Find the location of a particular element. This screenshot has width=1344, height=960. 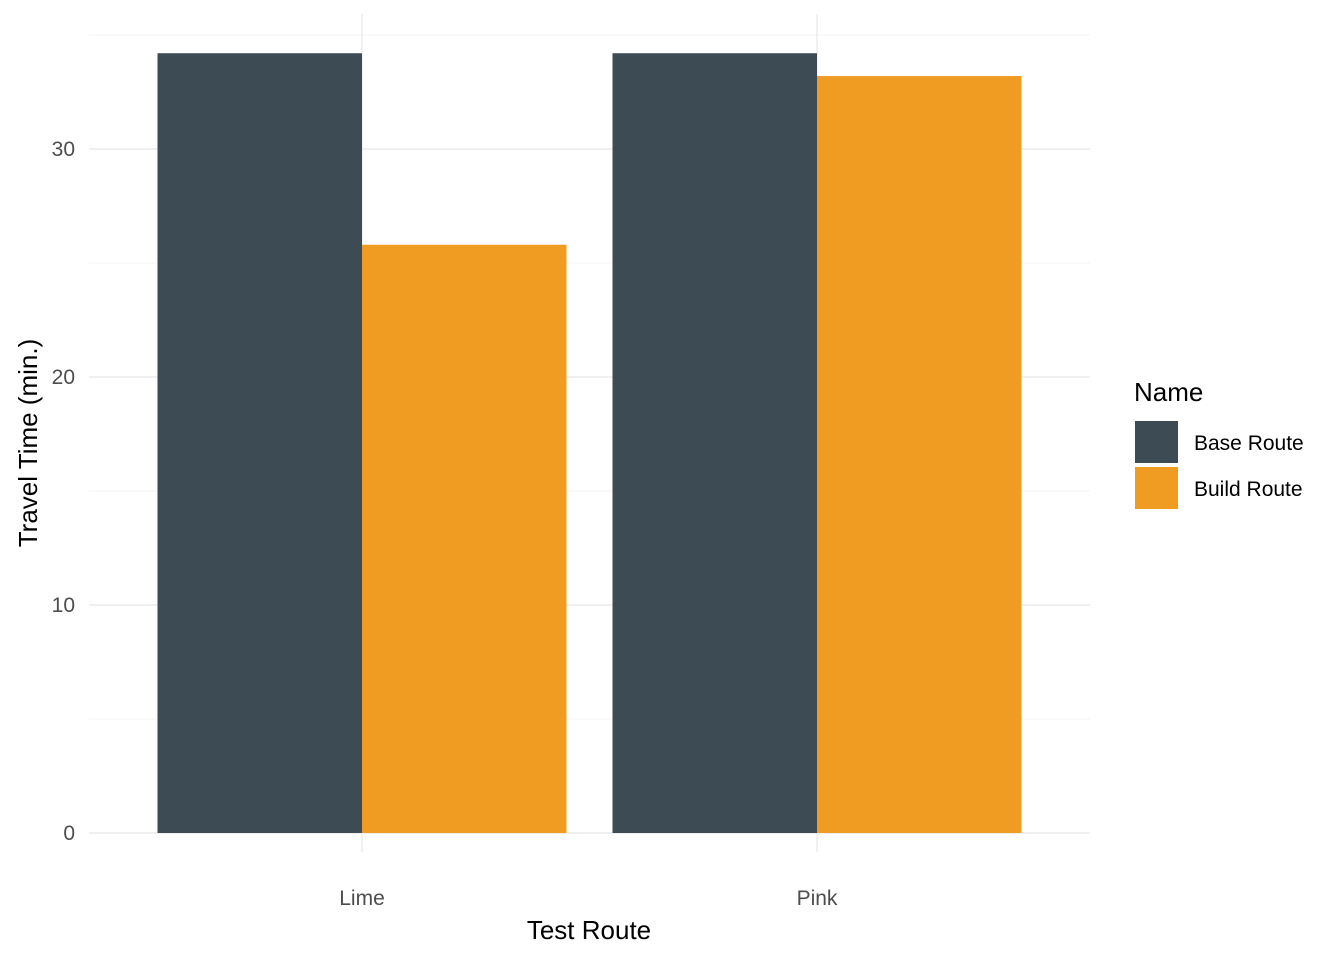

y-axis-title: Travel Time (min.) is located at coordinates (28, 443).